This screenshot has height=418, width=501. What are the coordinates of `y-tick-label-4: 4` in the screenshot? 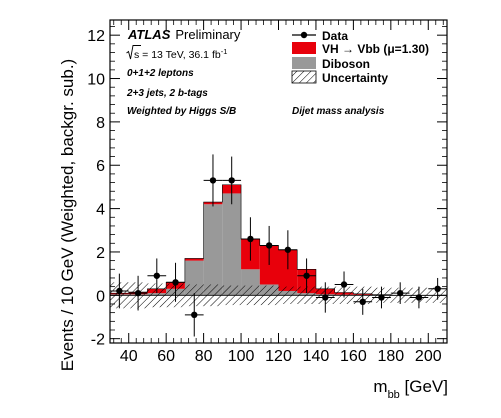 It's located at (100, 210).